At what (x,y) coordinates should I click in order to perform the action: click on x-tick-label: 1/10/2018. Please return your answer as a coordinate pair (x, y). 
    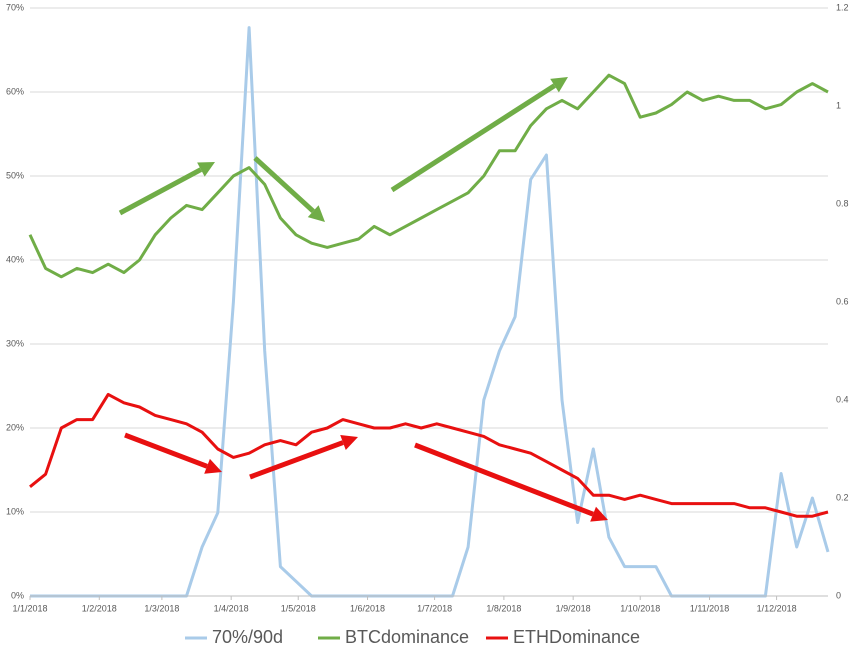
    Looking at the image, I should click on (640, 608).